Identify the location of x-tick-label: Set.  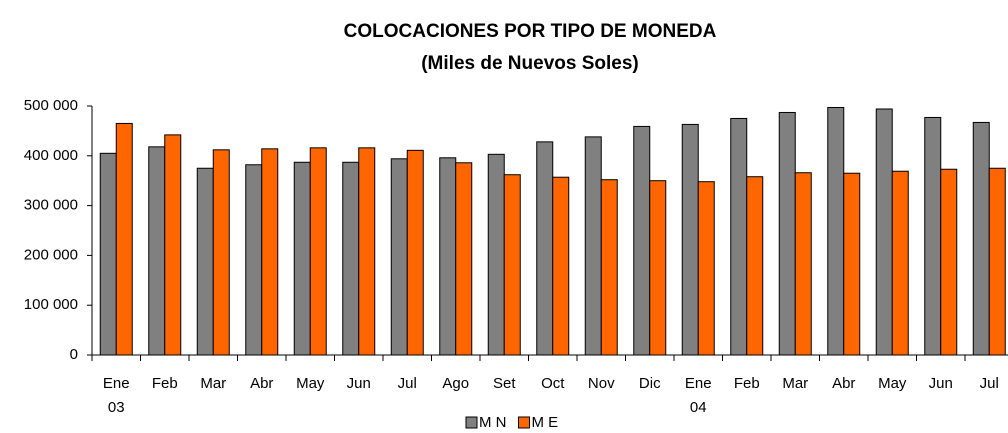
(504, 383).